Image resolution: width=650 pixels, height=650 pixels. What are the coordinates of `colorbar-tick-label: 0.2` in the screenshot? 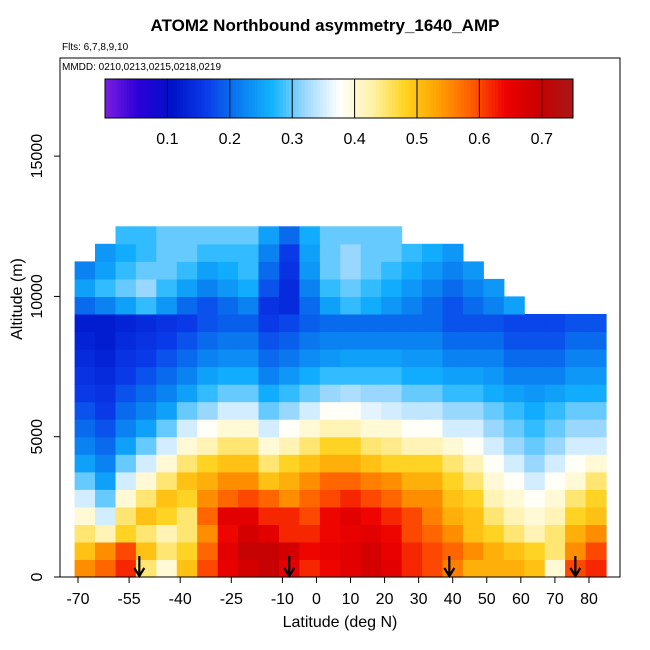 It's located at (230, 139).